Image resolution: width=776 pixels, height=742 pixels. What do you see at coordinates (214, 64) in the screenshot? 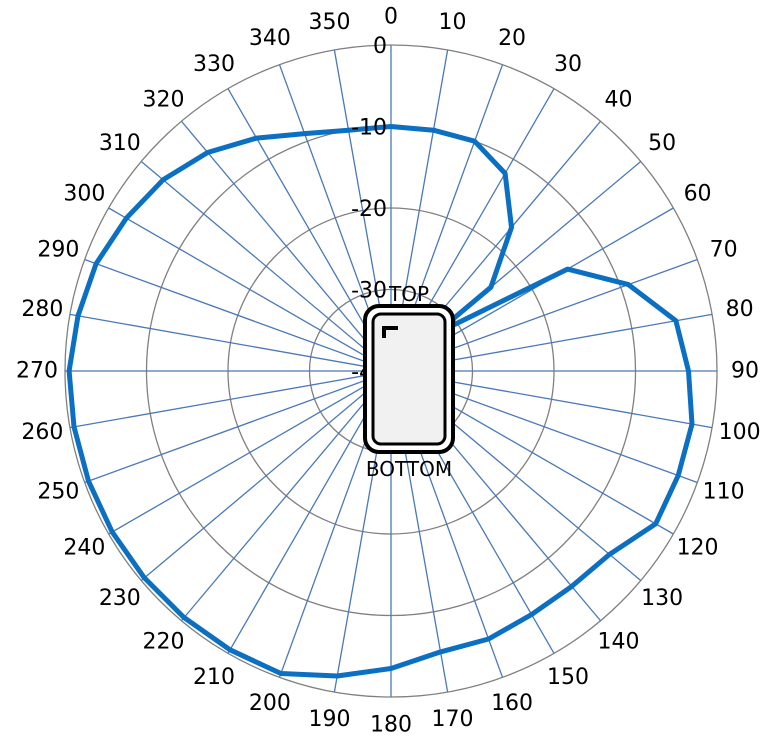
I see `angle-label: 330` at bounding box center [214, 64].